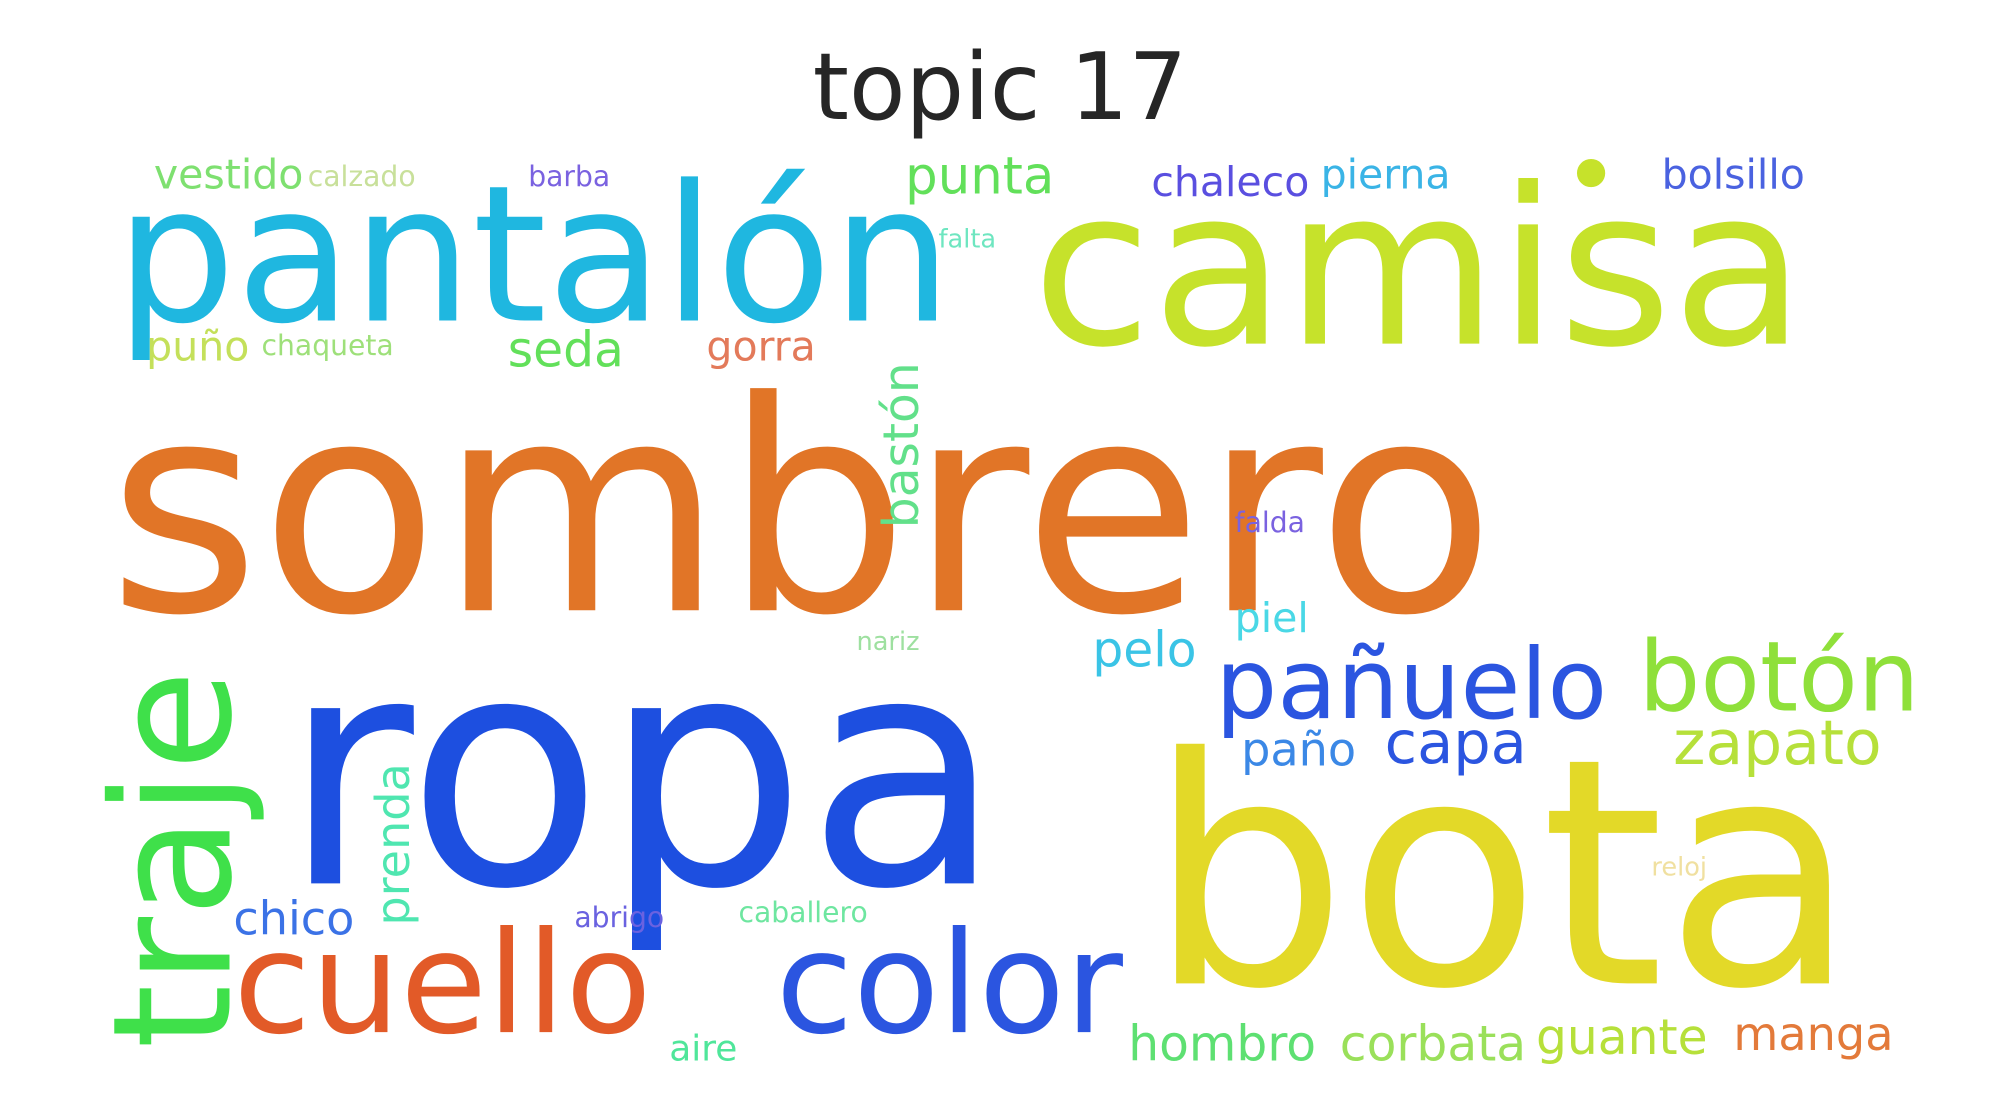  What do you see at coordinates (1000, 87) in the screenshot?
I see `cloud-title: topic 17` at bounding box center [1000, 87].